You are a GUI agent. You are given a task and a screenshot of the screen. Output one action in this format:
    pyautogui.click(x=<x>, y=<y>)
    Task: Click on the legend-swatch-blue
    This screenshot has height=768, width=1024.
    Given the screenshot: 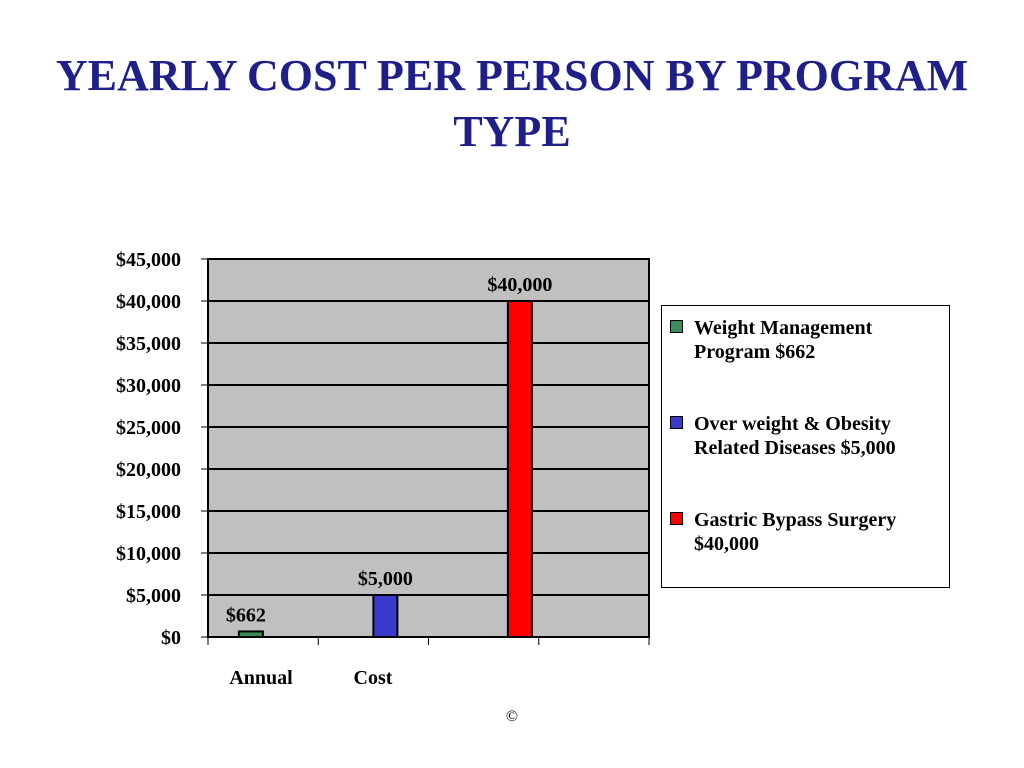 What is the action you would take?
    pyautogui.click(x=676, y=422)
    